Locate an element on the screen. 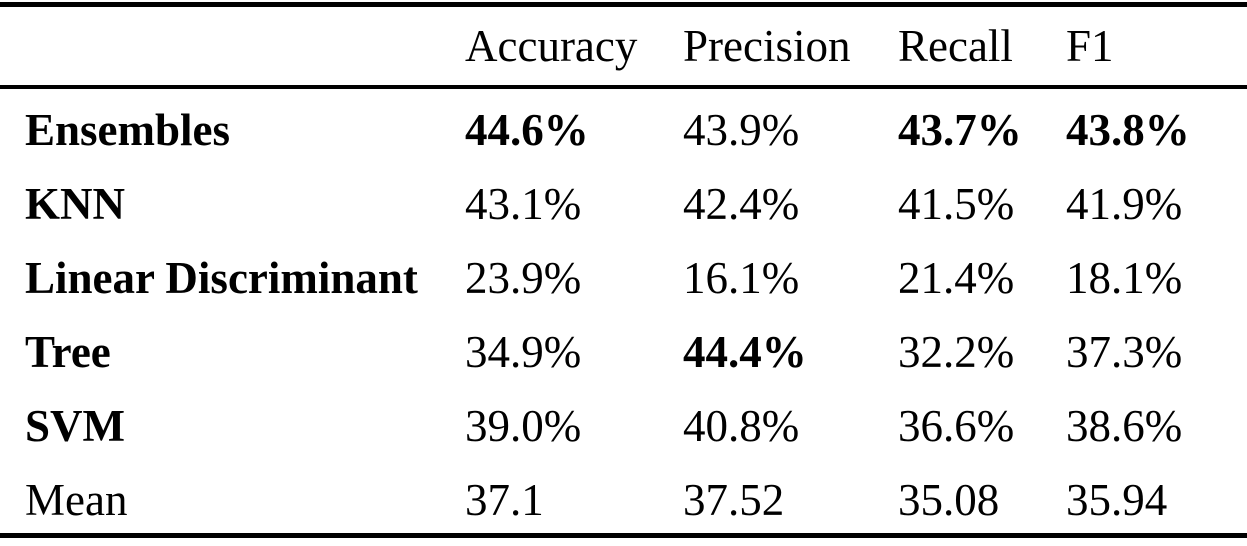  cell-recall: 21.4% is located at coordinates (956, 278).